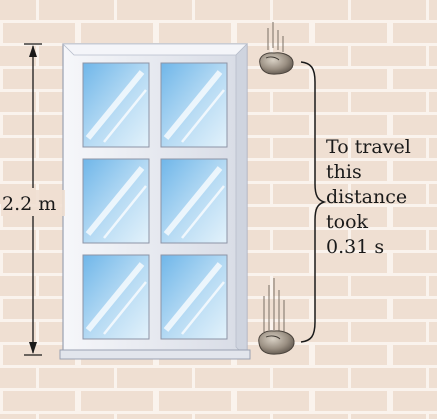 The height and width of the screenshot is (419, 437). I want to click on arrow-up-icon, so click(33, 51).